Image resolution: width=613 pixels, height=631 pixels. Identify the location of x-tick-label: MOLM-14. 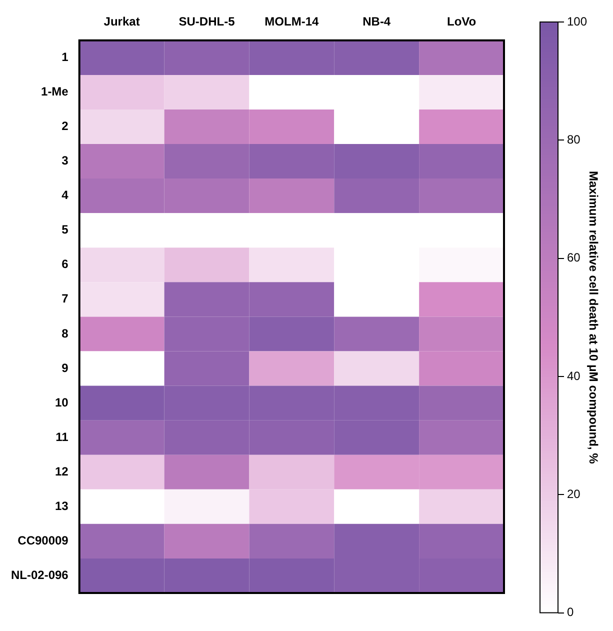
(292, 21).